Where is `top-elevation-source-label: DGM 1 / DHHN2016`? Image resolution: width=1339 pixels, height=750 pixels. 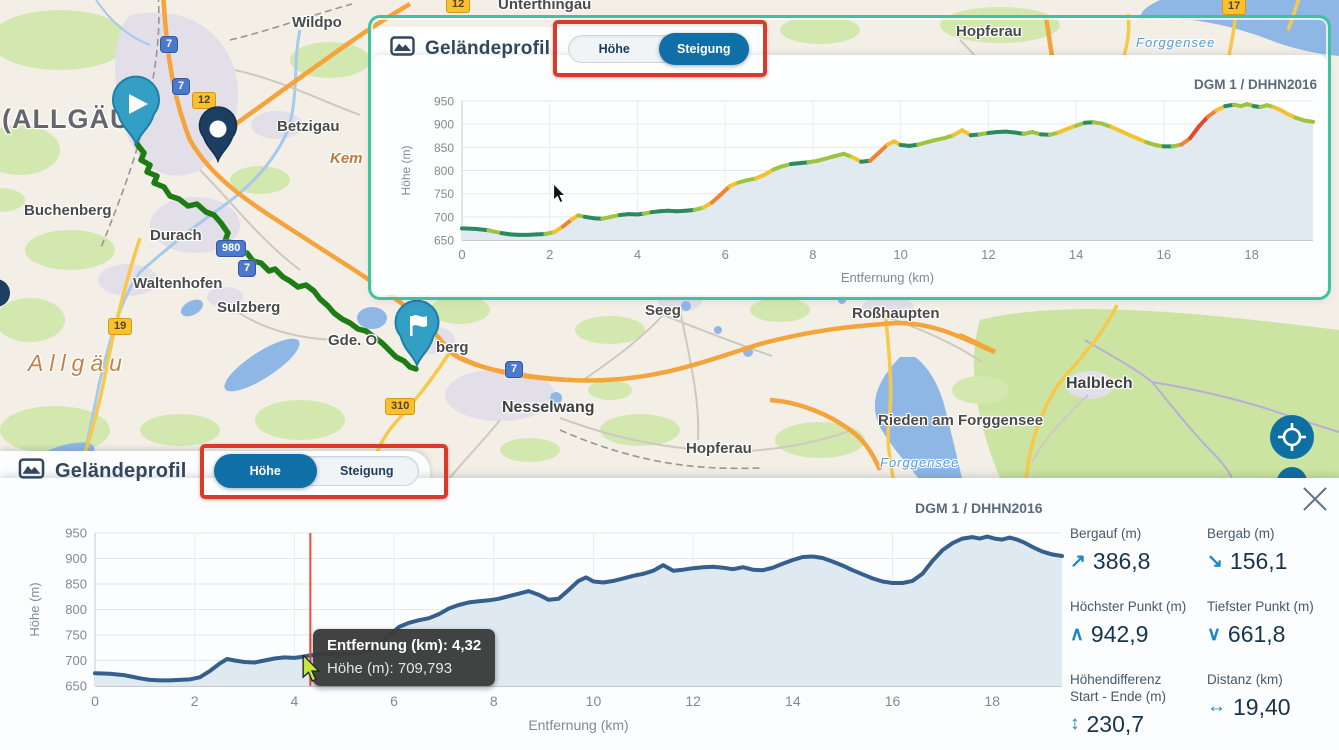
top-elevation-source-label: DGM 1 / DHHN2016 is located at coordinates (1255, 84).